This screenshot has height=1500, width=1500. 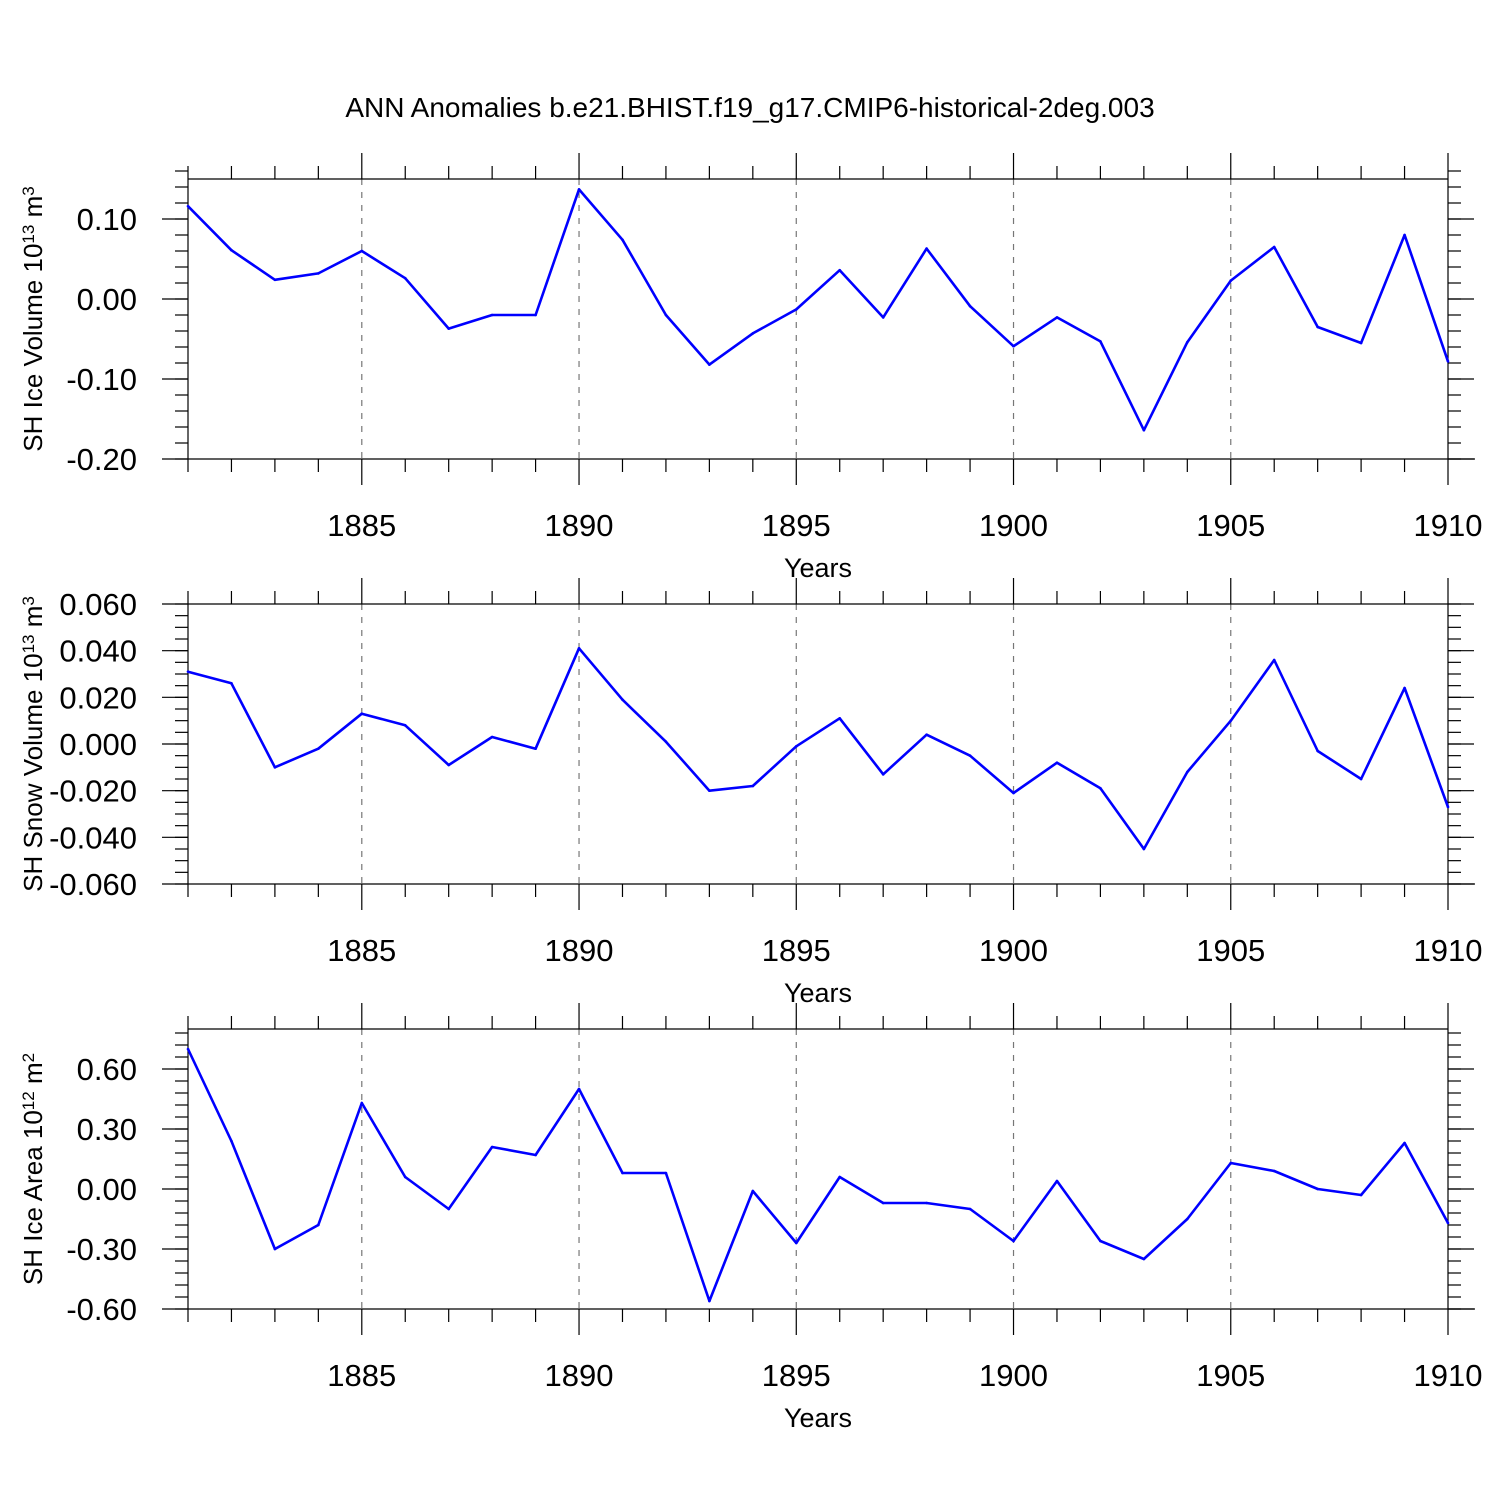 I want to click on y-axis-label: SH Ice Area 1012 m2, so click(x=33, y=1169).